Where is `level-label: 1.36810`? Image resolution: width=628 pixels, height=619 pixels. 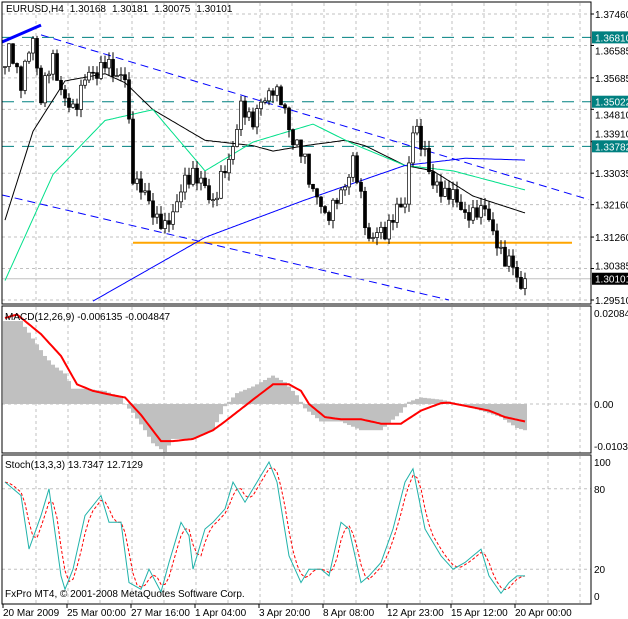 level-label: 1.36810 is located at coordinates (611, 38).